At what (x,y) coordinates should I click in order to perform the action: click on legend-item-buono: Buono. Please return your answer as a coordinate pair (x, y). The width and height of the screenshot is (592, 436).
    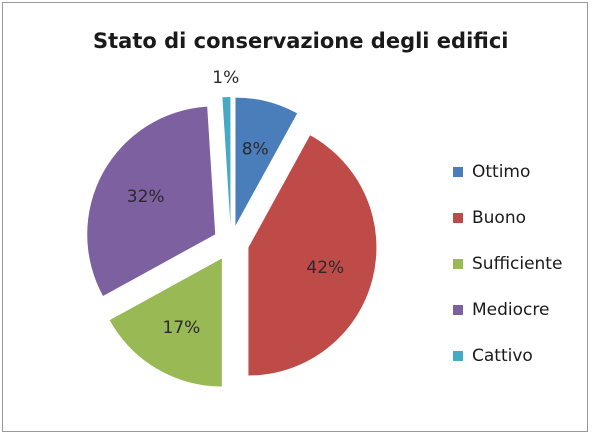
    Looking at the image, I should click on (521, 218).